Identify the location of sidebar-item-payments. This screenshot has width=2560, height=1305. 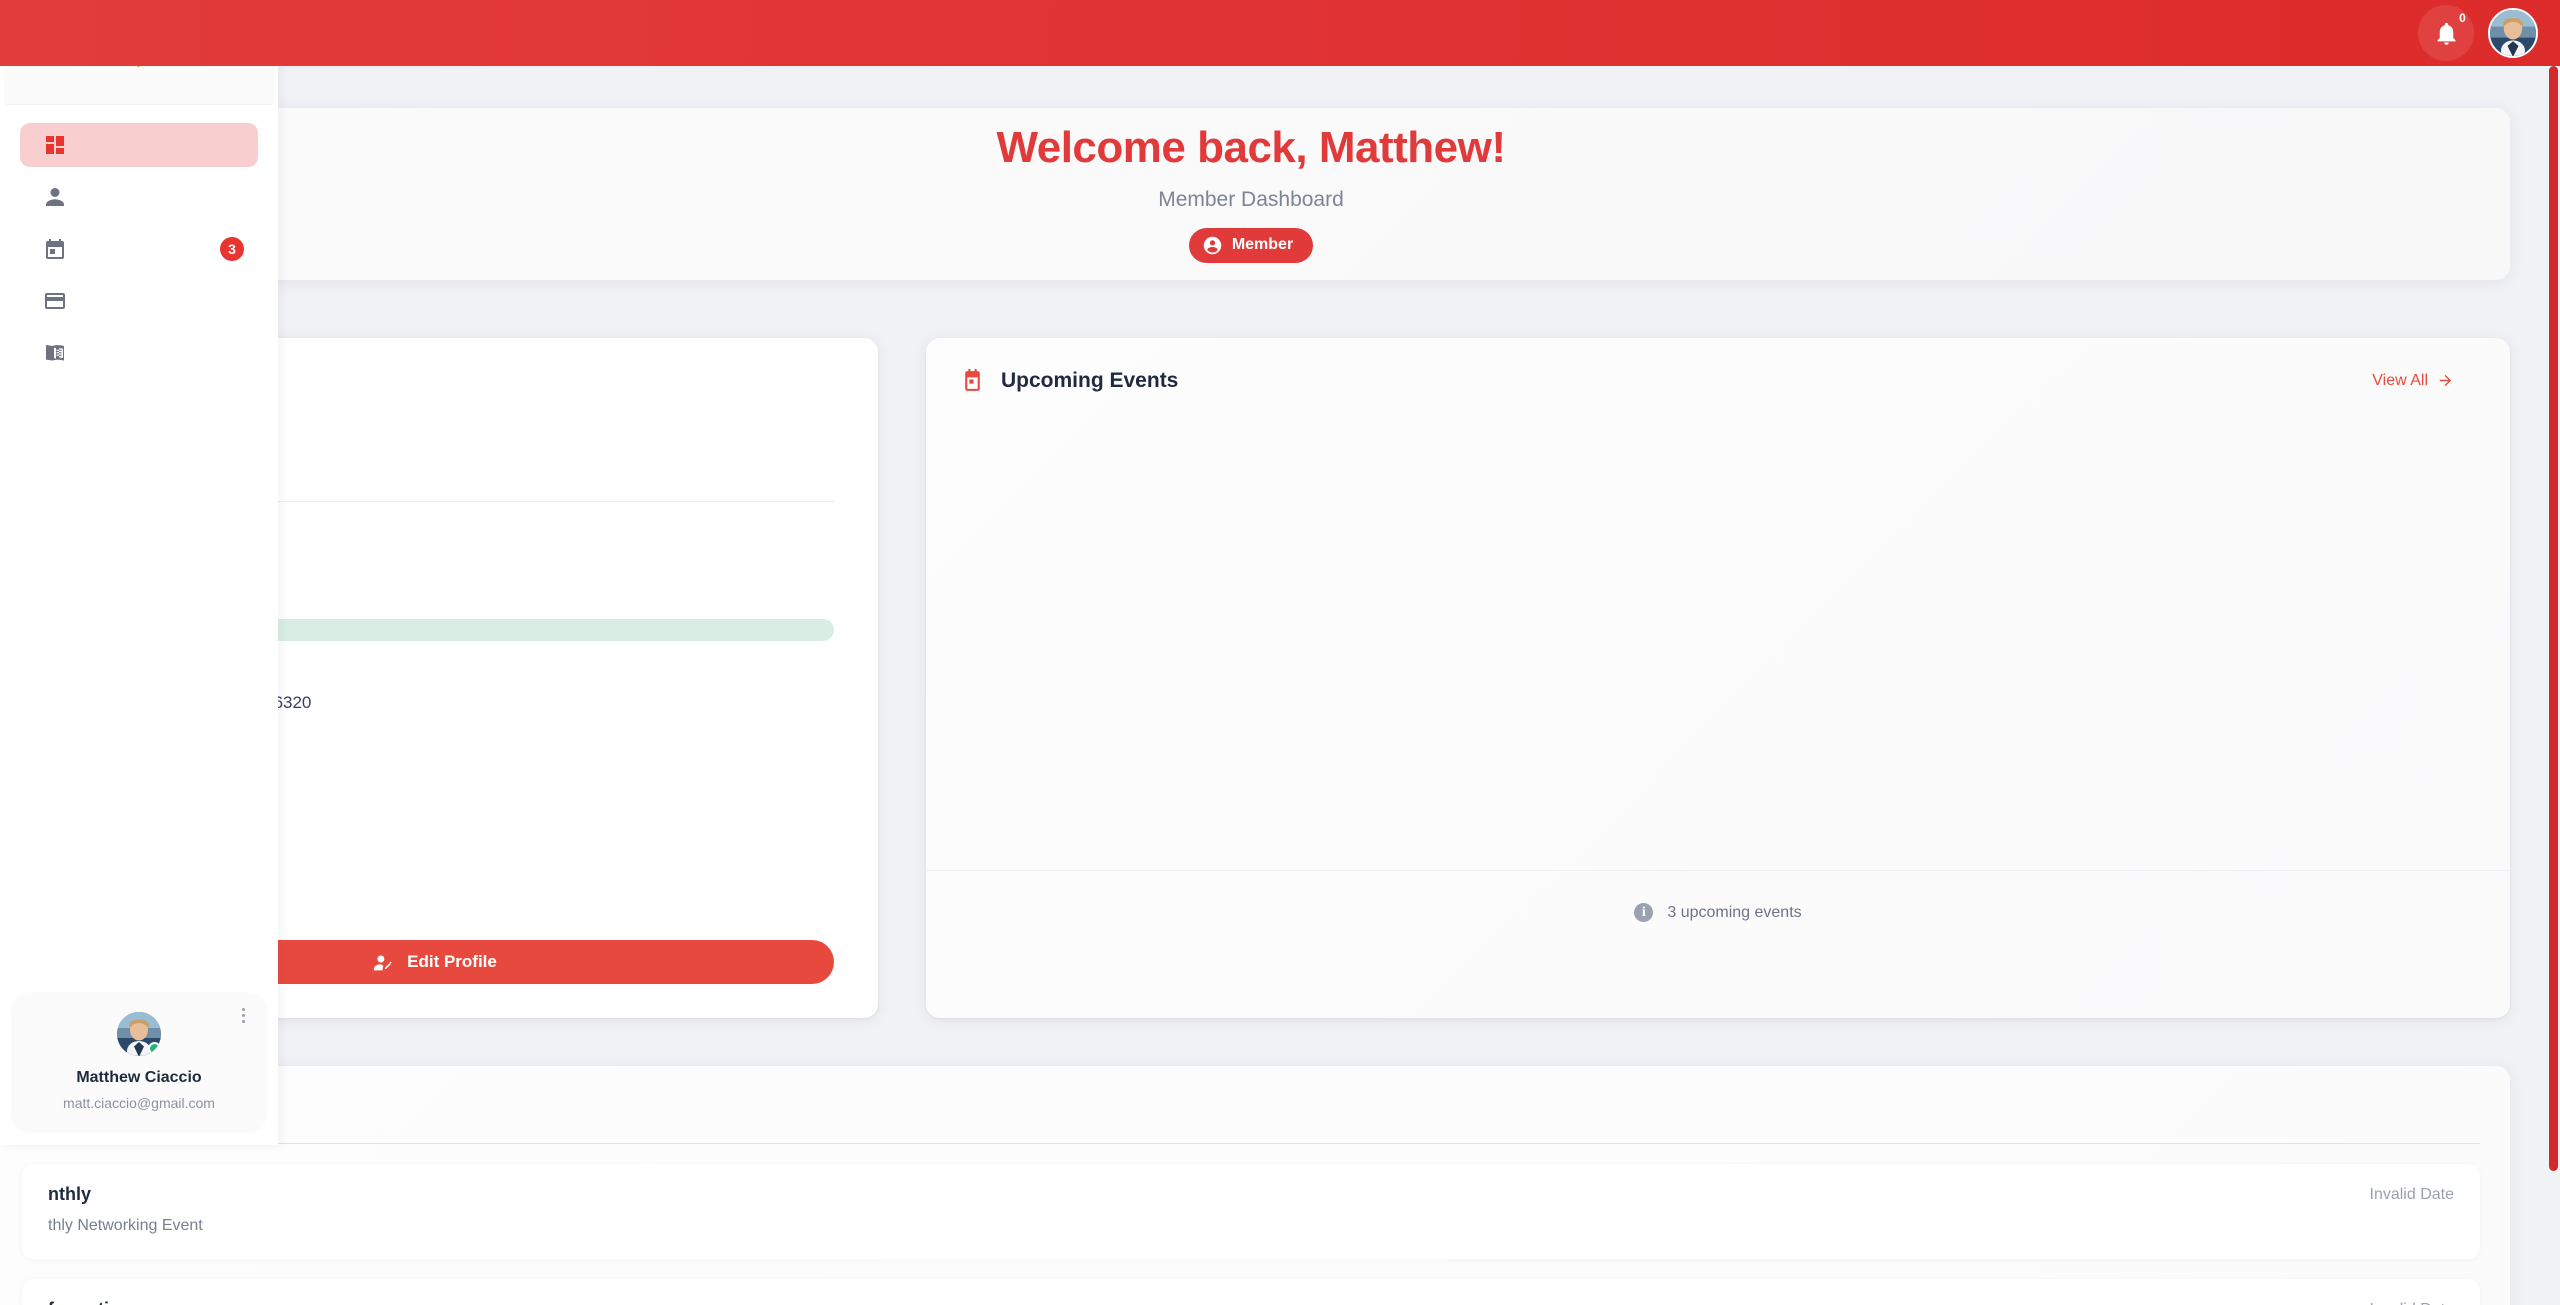
(139, 301).